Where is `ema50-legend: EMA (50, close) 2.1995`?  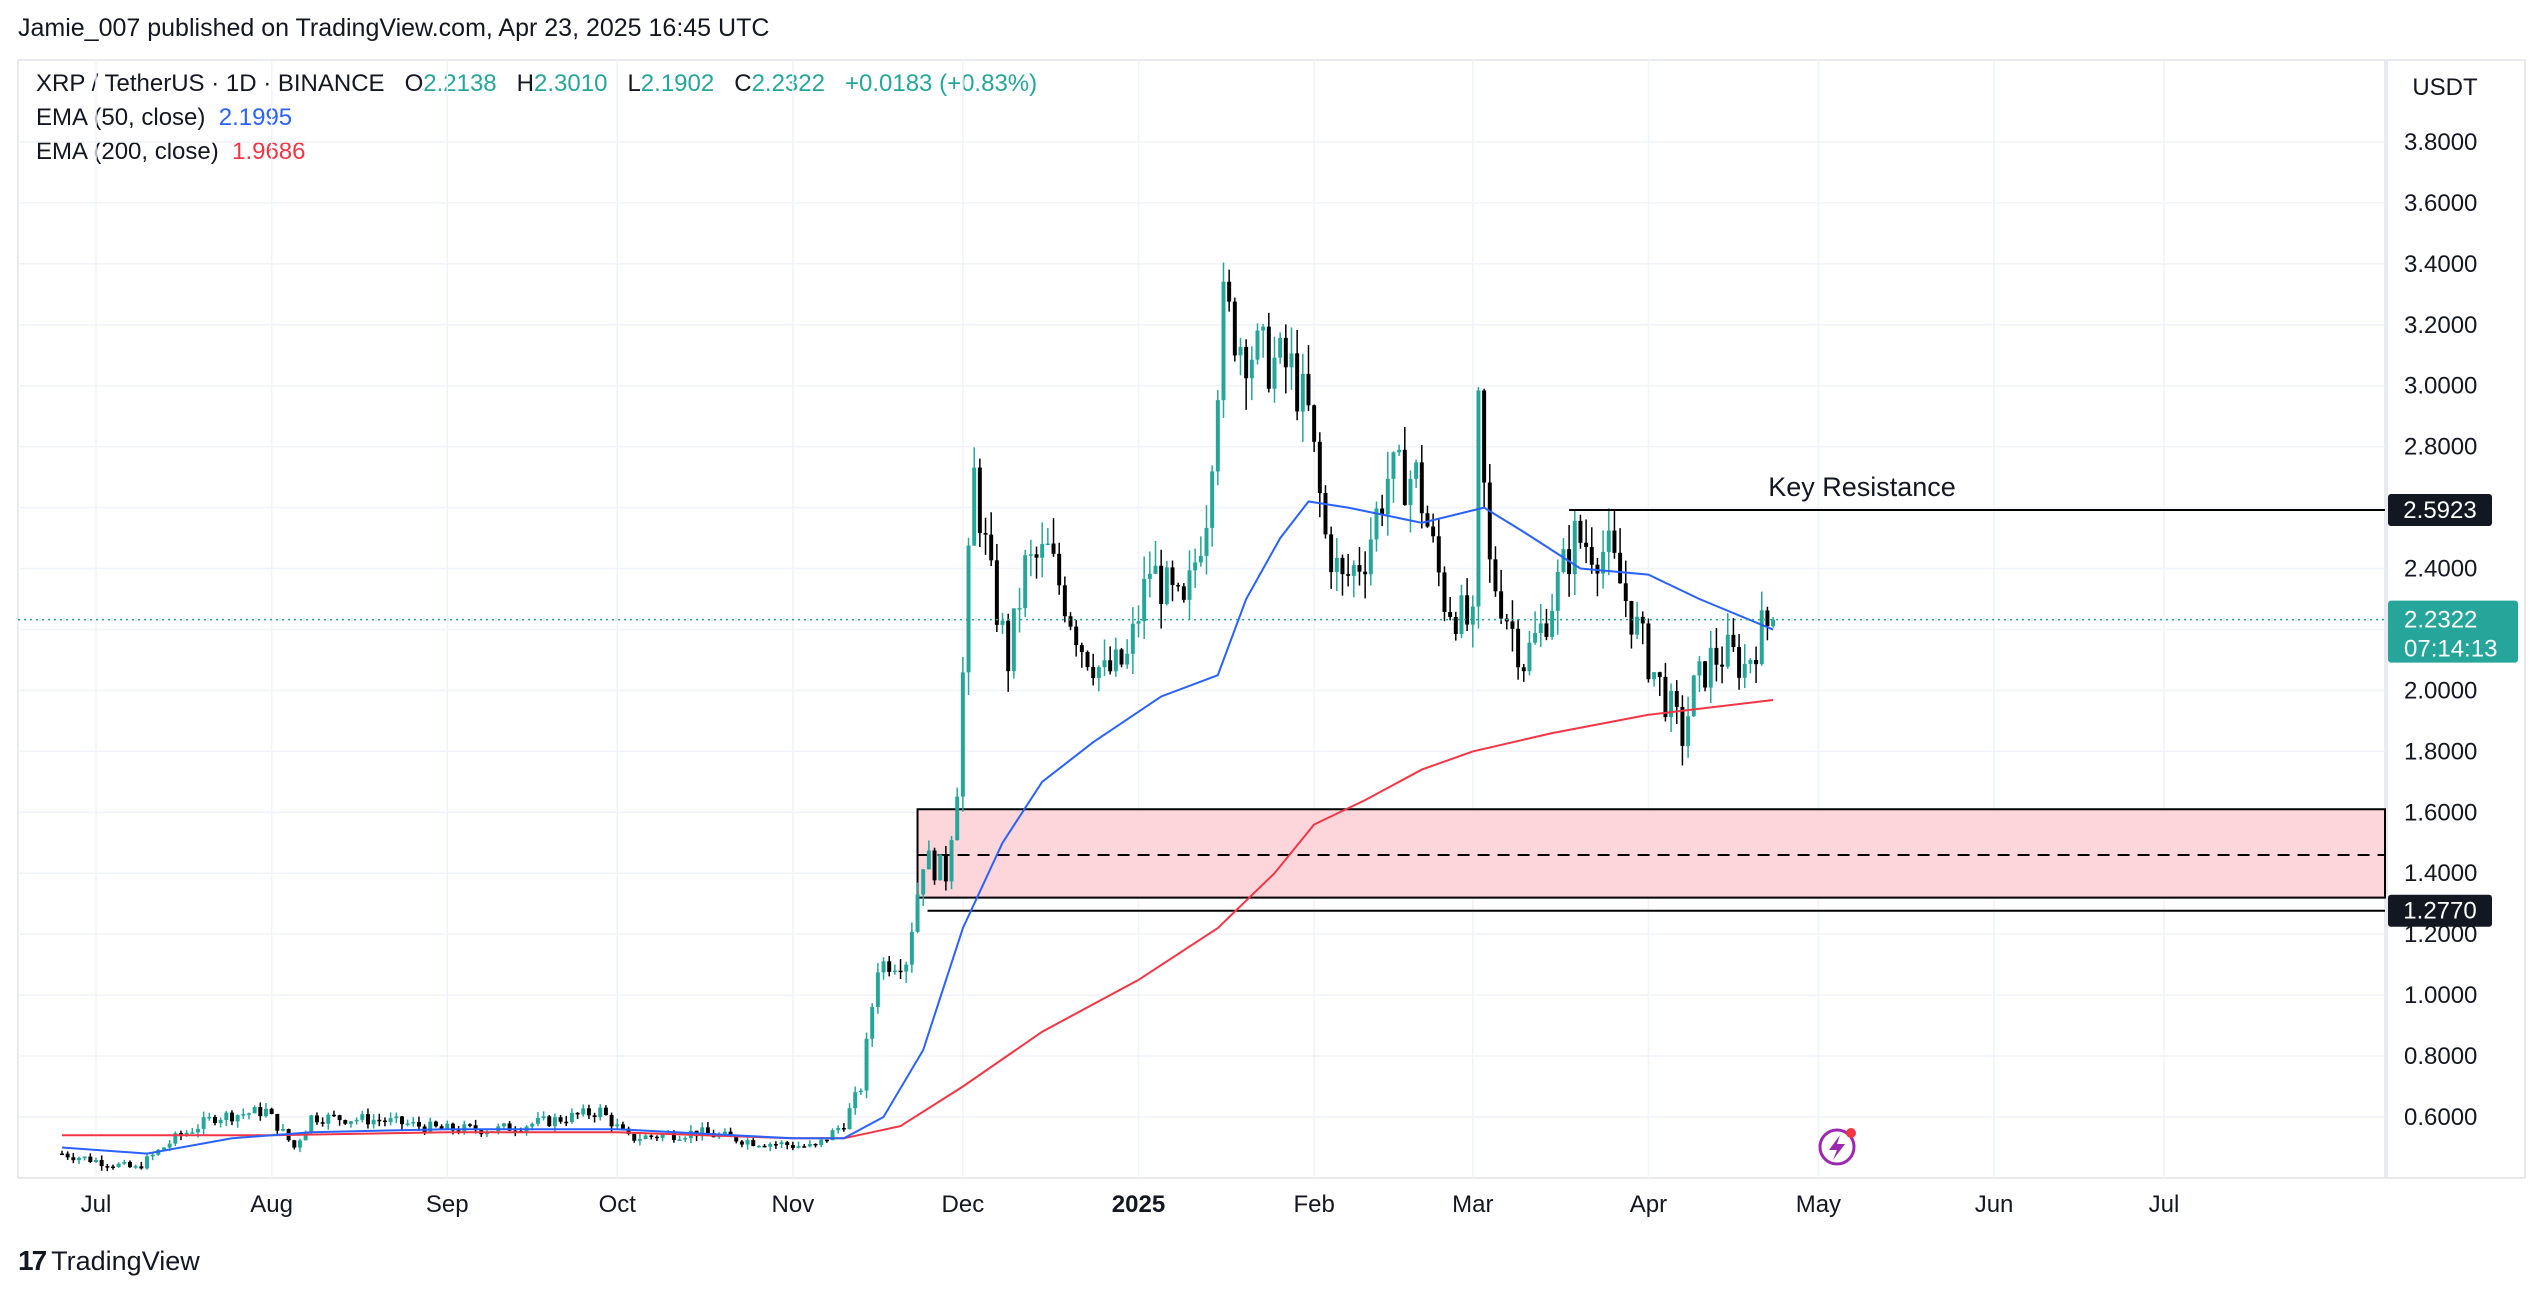 ema50-legend: EMA (50, close) 2.1995 is located at coordinates (164, 118).